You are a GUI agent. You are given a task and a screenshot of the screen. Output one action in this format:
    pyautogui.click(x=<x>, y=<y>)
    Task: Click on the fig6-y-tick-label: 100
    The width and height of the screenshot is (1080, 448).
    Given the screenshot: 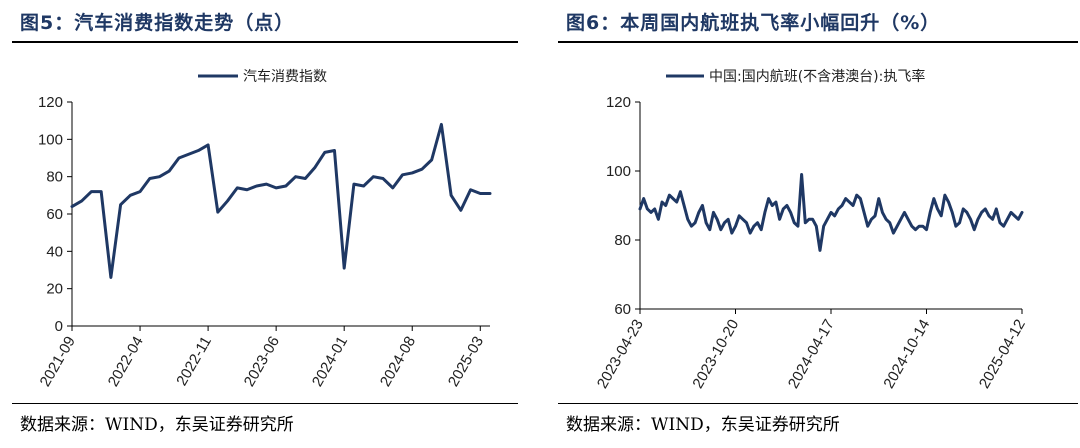 What is the action you would take?
    pyautogui.click(x=618, y=171)
    